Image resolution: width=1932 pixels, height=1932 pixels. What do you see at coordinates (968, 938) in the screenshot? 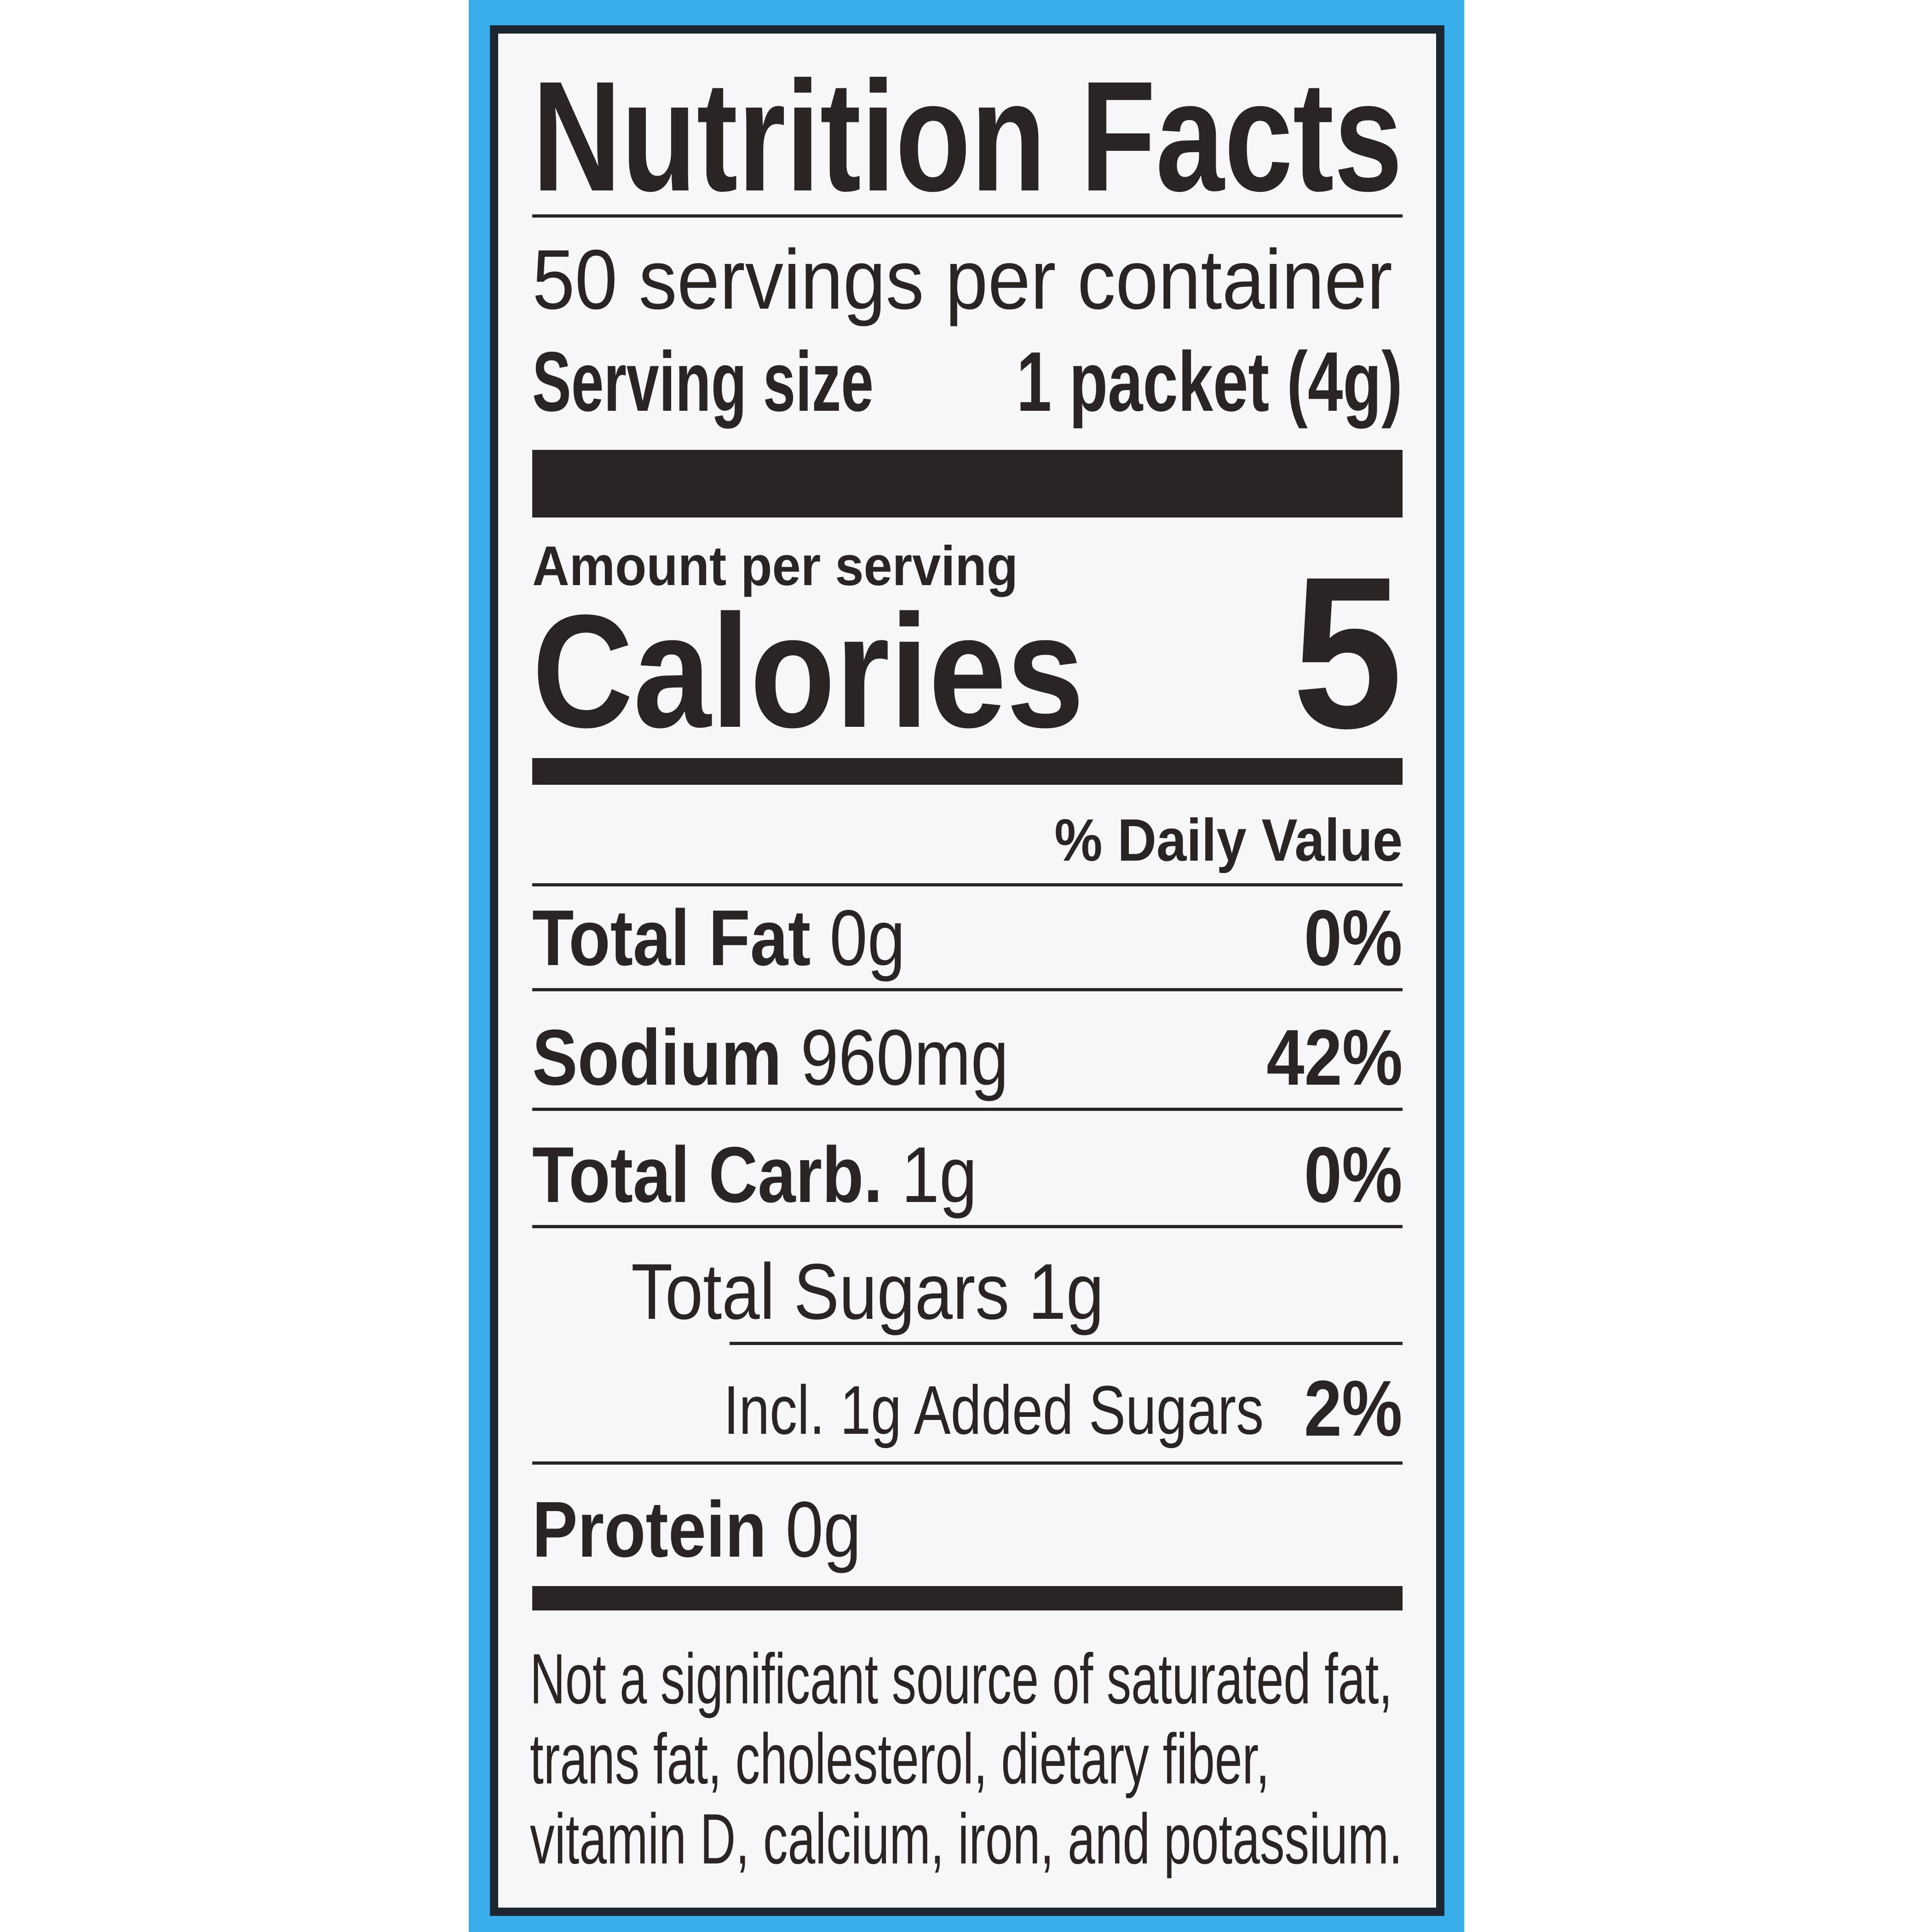
I see `nutrient-row-total-fat: Total Fat 0g 0%` at bounding box center [968, 938].